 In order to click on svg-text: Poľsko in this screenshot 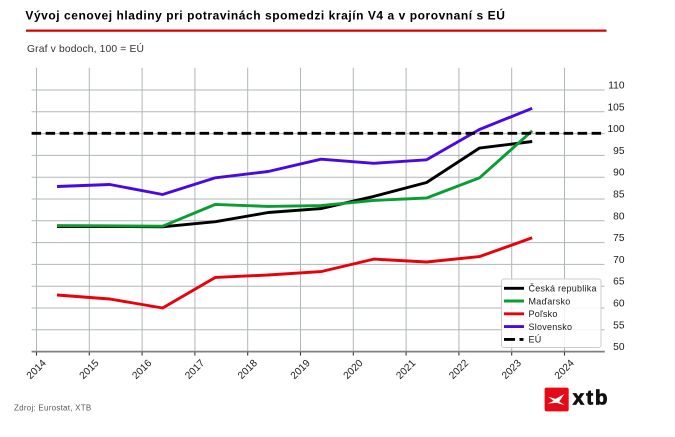, I will do `click(543, 314)`.